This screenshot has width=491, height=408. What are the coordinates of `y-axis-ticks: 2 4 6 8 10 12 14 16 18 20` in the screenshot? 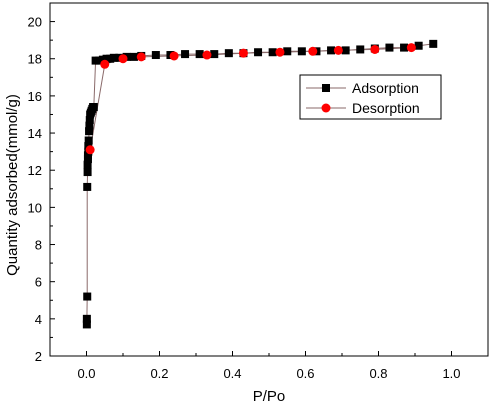 It's located at (41, 183).